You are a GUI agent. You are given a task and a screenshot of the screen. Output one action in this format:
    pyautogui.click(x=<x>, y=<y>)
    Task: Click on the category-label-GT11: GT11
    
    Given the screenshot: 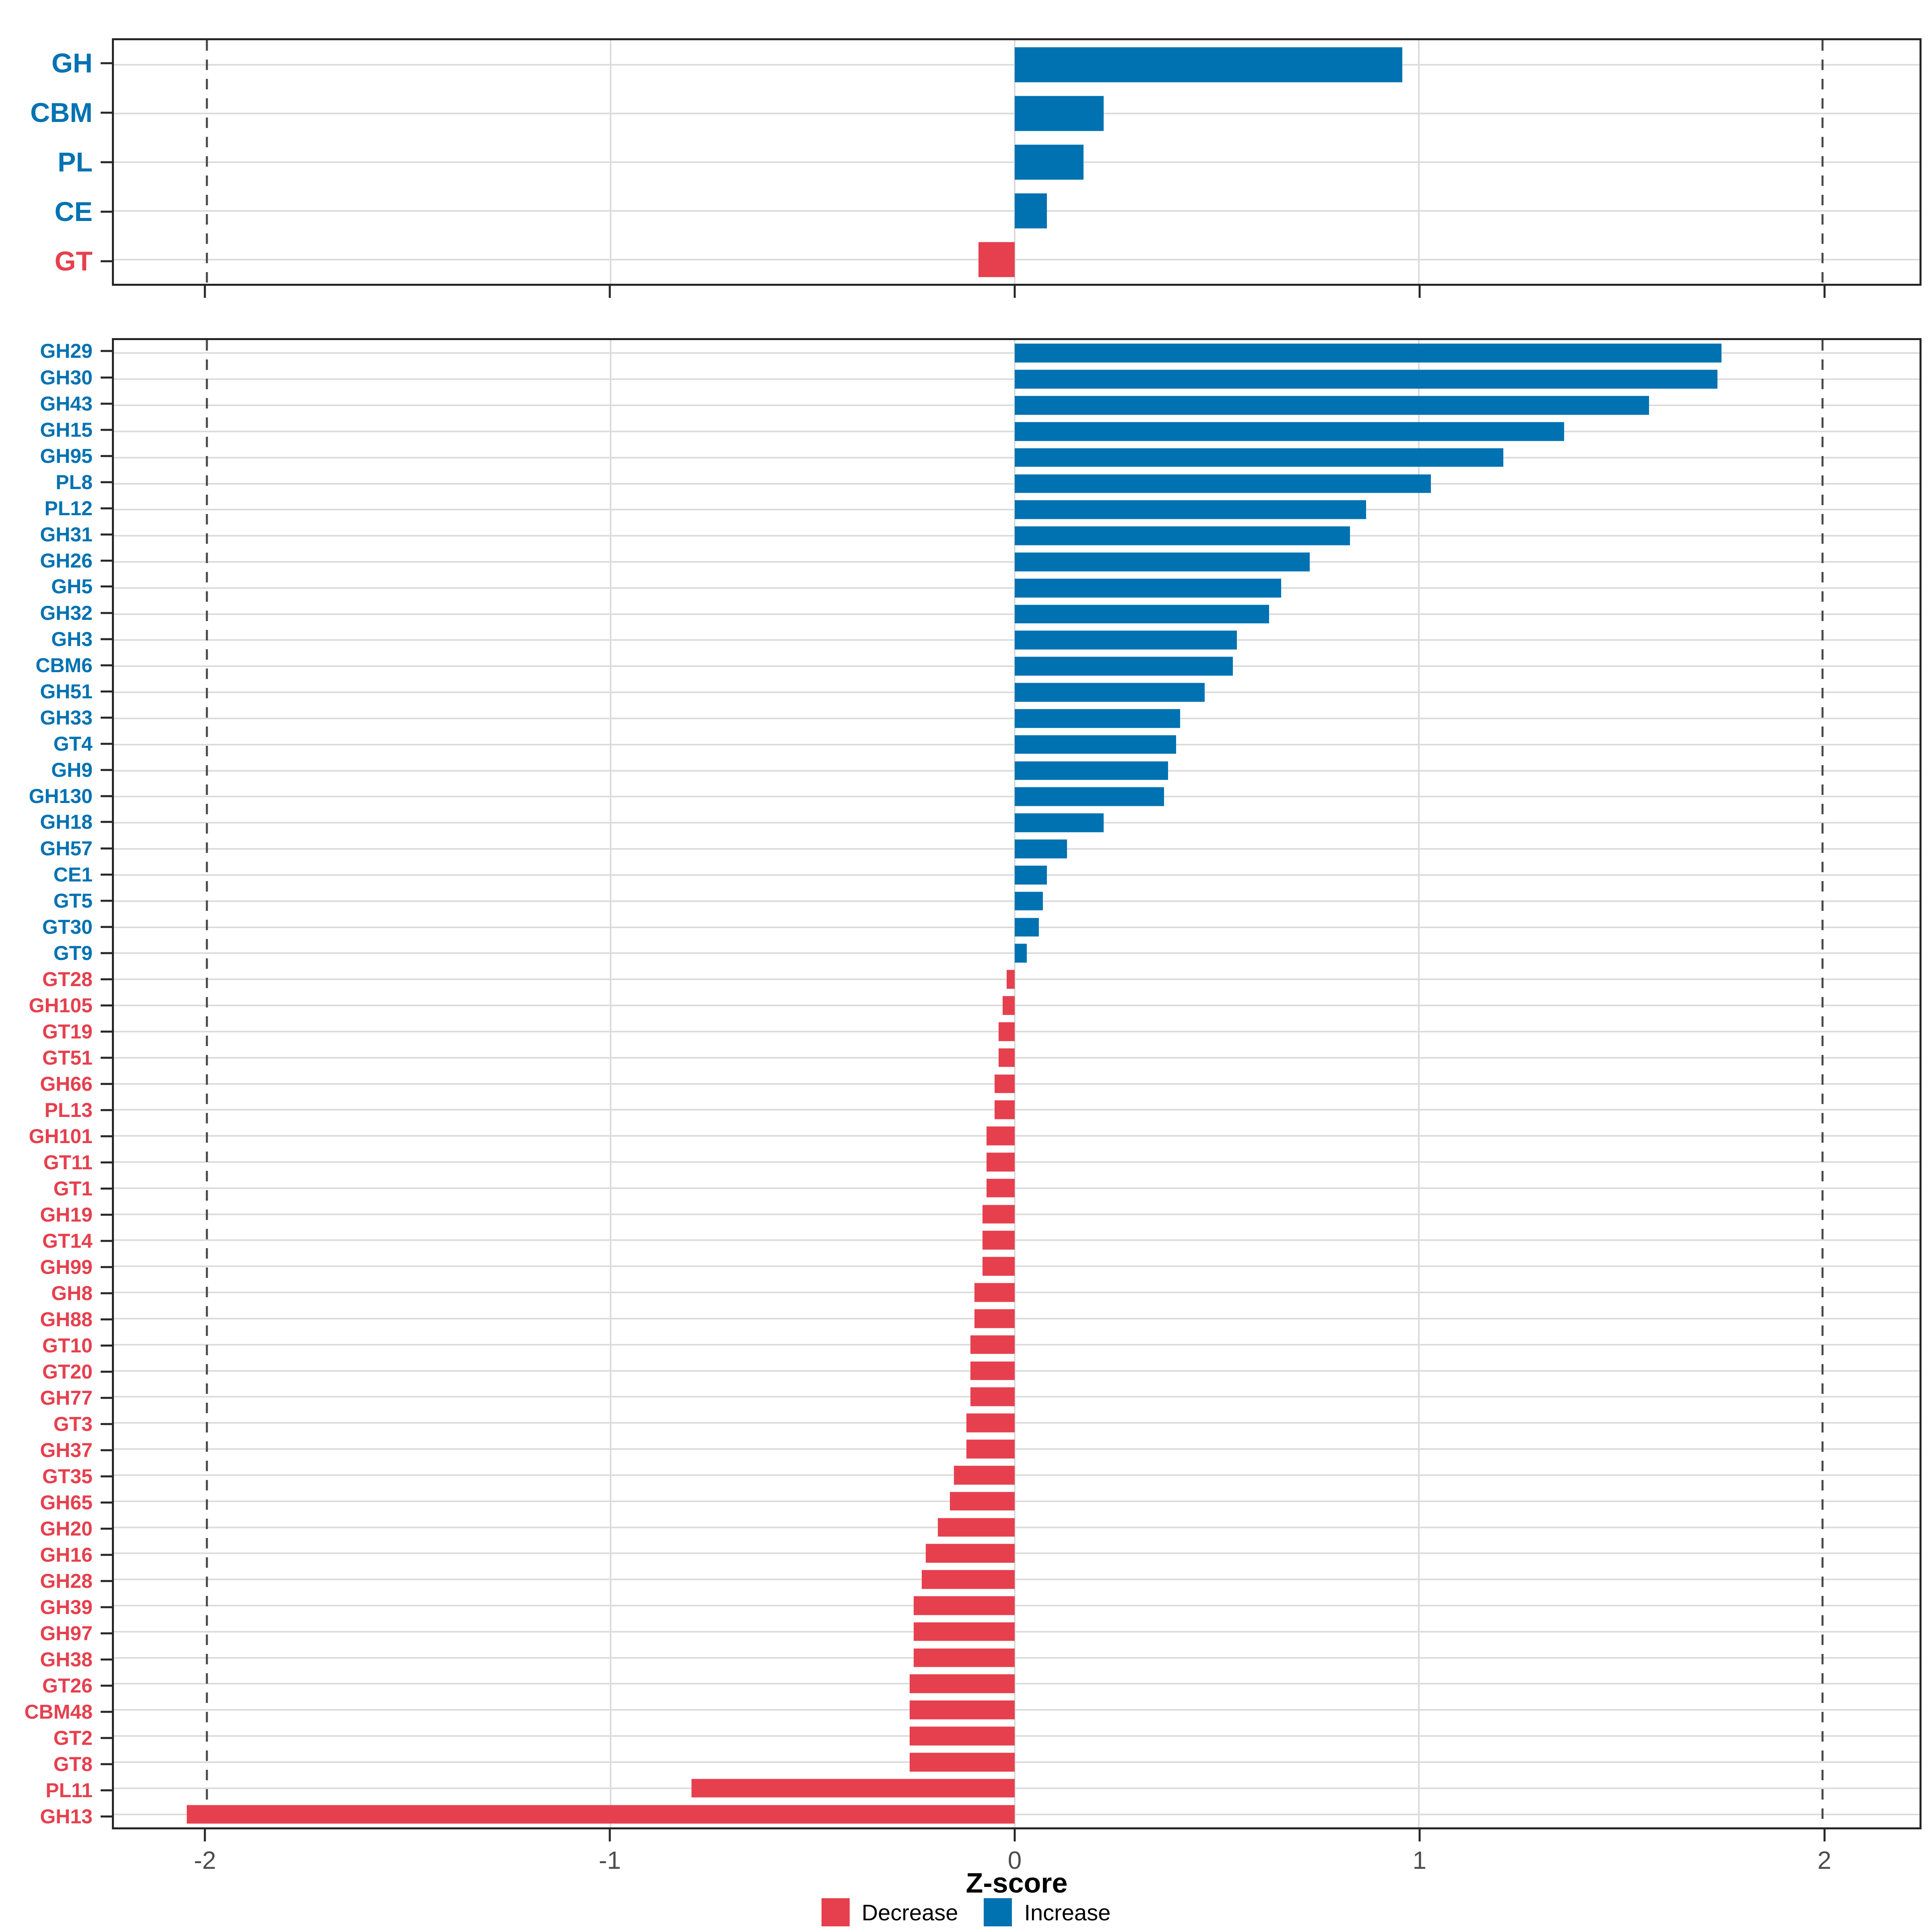 What is the action you would take?
    pyautogui.click(x=68, y=1162)
    